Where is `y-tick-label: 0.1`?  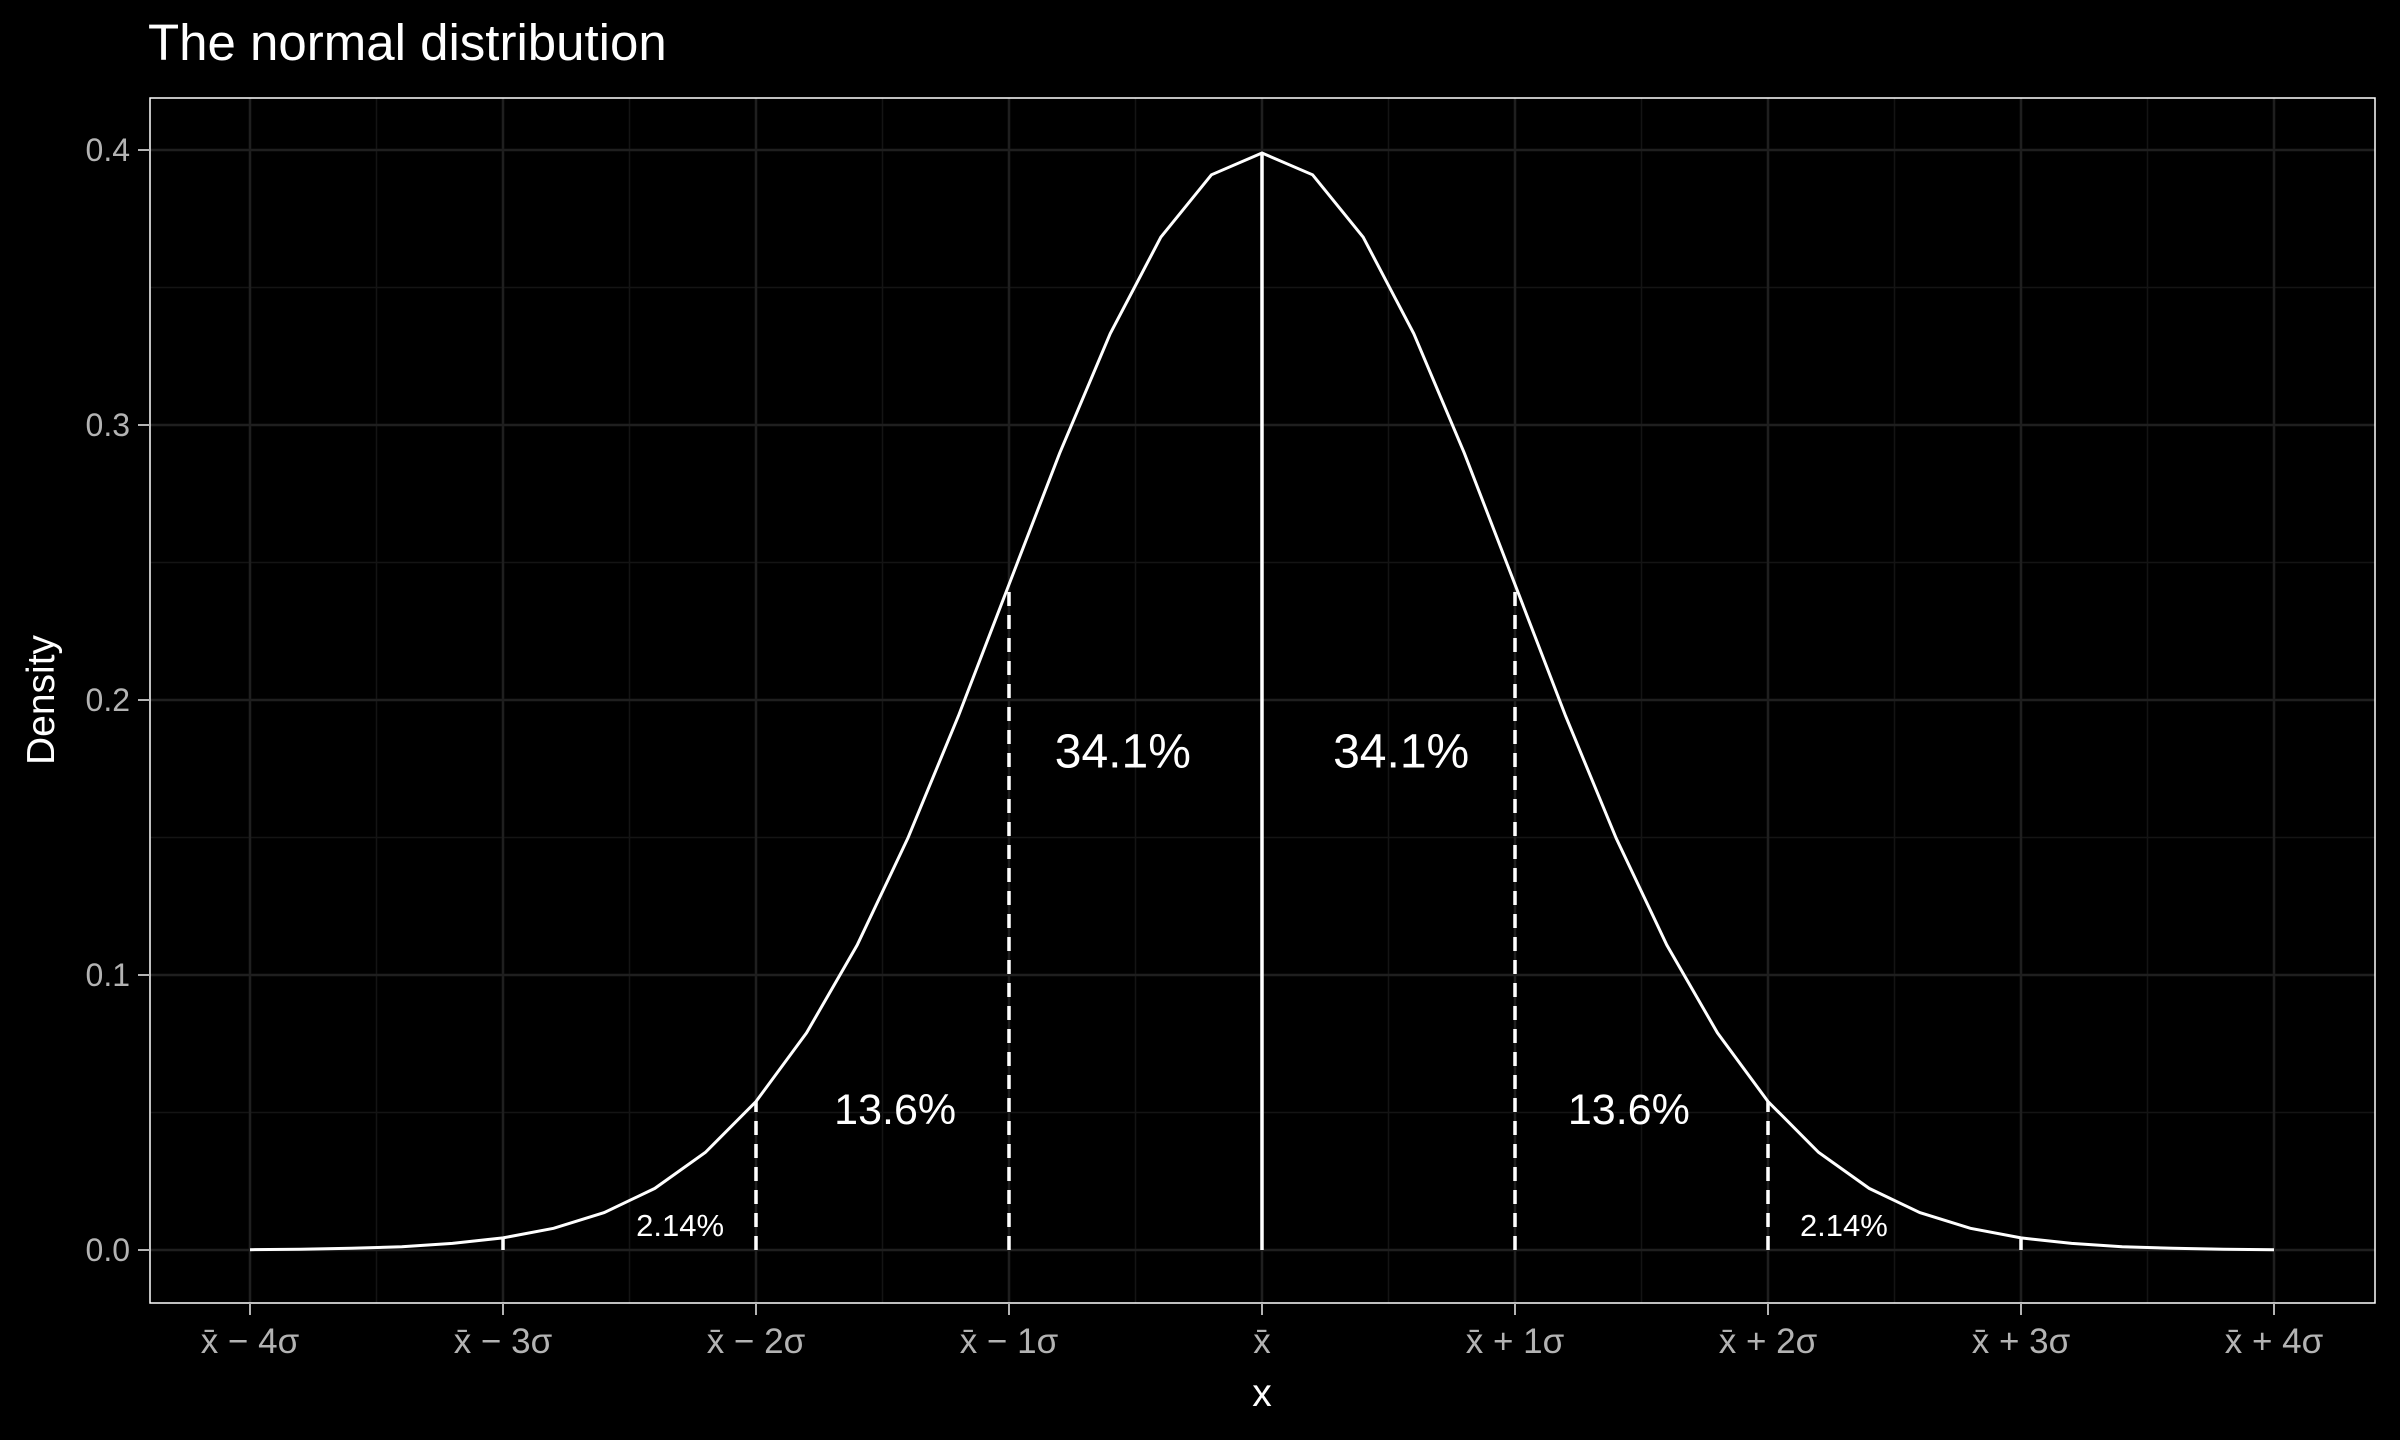
y-tick-label: 0.1 is located at coordinates (108, 975).